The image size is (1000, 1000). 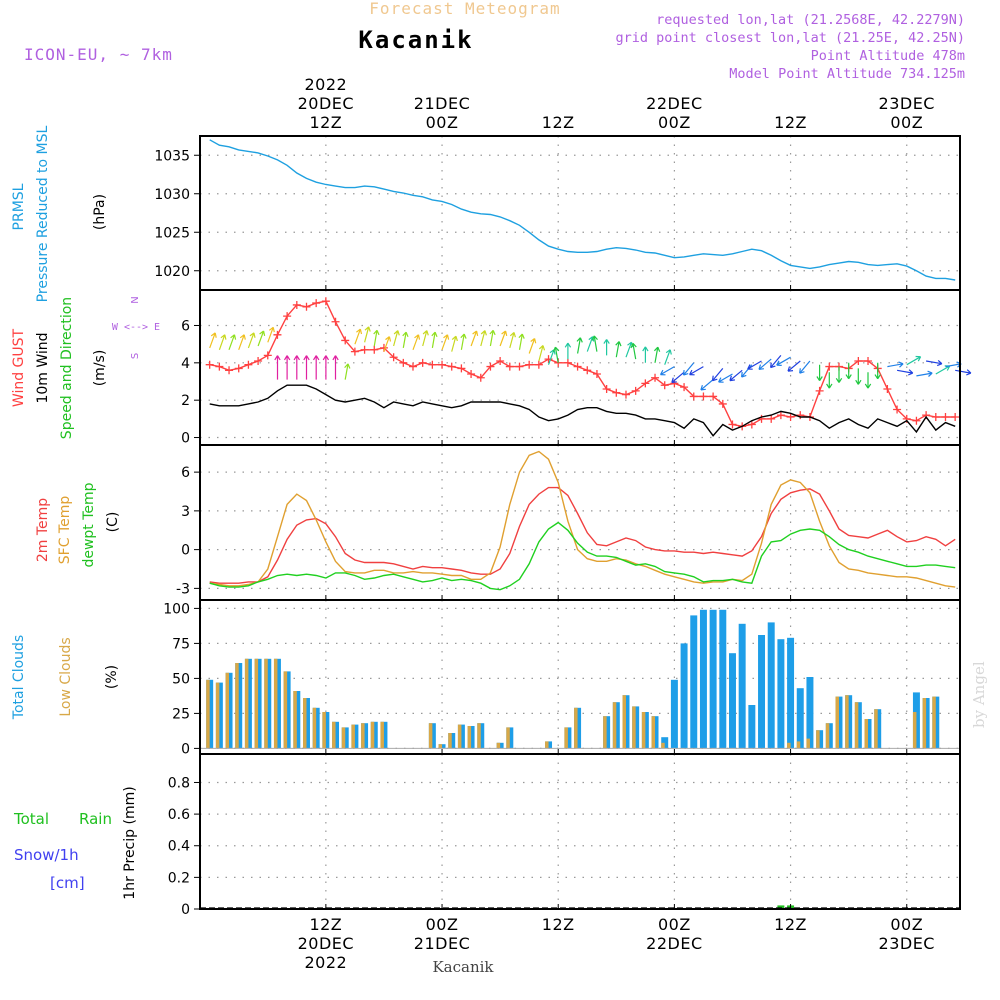 I want to click on top-time-label: 12Z, so click(x=790, y=122).